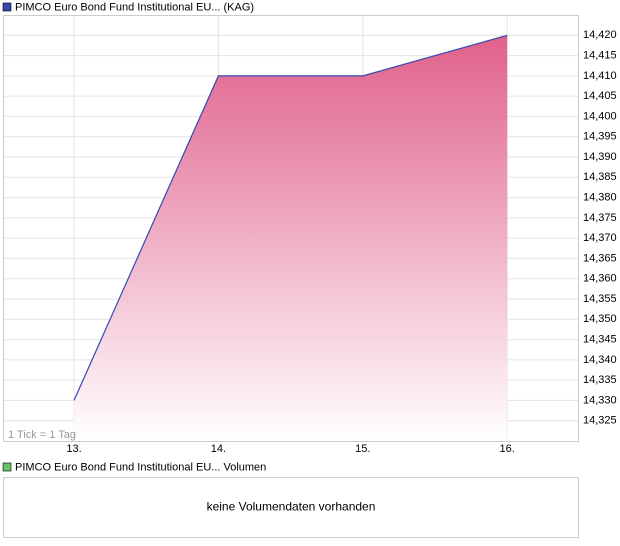  What do you see at coordinates (7, 467) in the screenshot?
I see `volume-legend-swatch` at bounding box center [7, 467].